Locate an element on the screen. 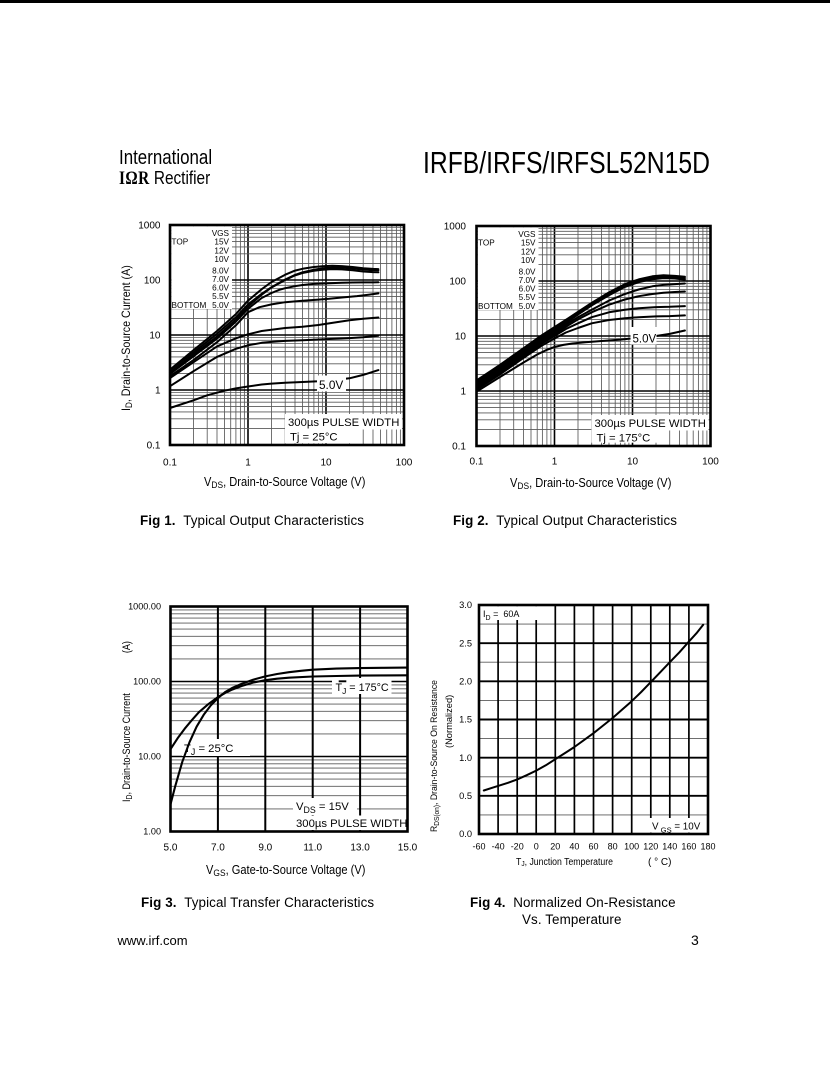  svg-text: 13.0 is located at coordinates (360, 848).